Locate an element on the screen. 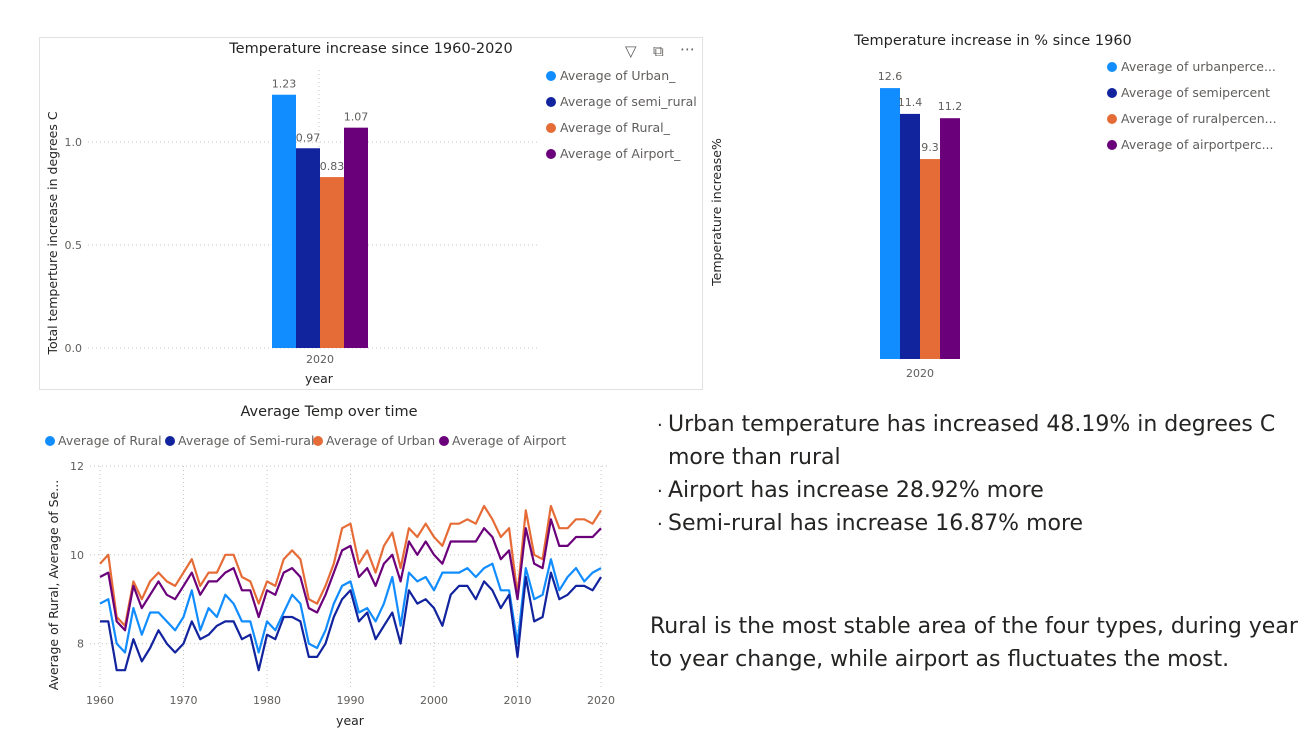  legend-entry: Average of Rural is located at coordinates (110, 440).